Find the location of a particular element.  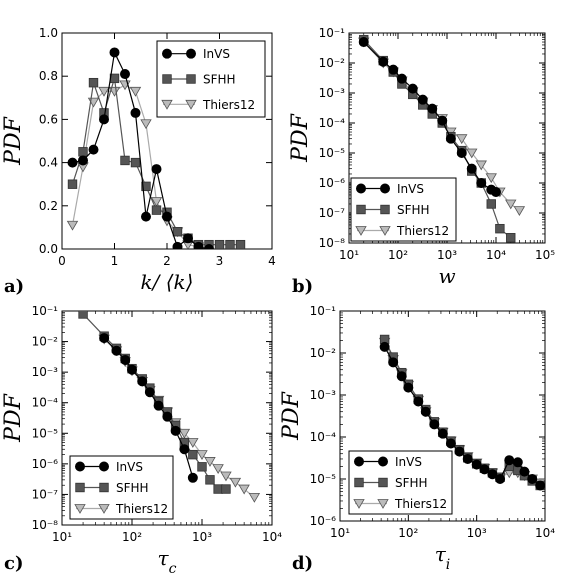

x-tick-label: 10² is located at coordinates (398, 255).